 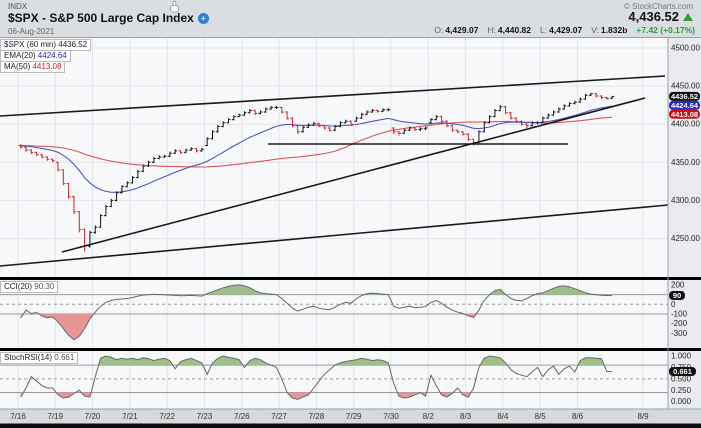 What do you see at coordinates (29, 287) in the screenshot?
I see `cci-label-box: CCI(20) 90.30` at bounding box center [29, 287].